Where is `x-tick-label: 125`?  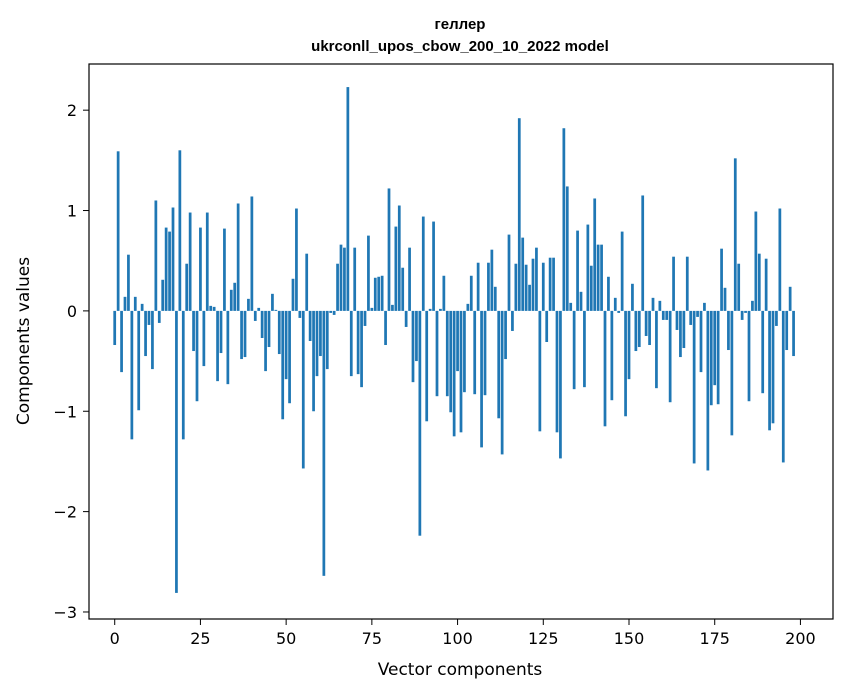
x-tick-label: 125 is located at coordinates (543, 638).